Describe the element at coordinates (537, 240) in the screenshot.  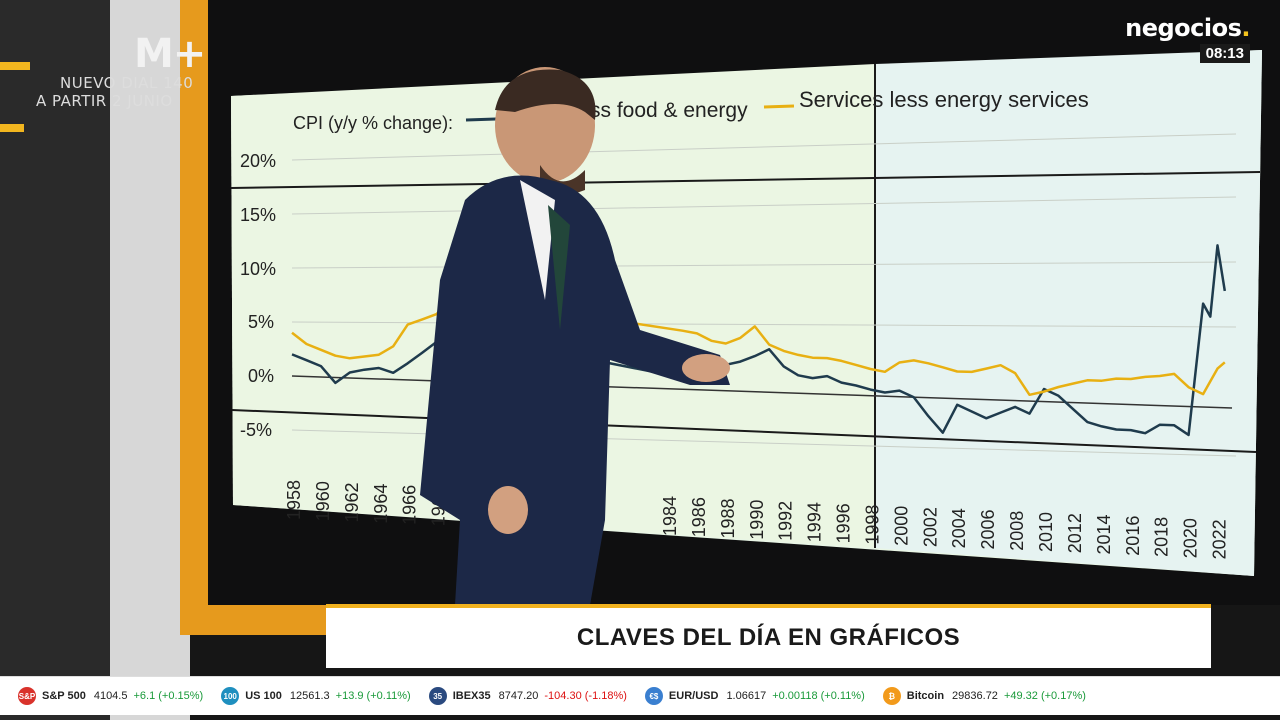
I see `presenter-shirt` at that location.